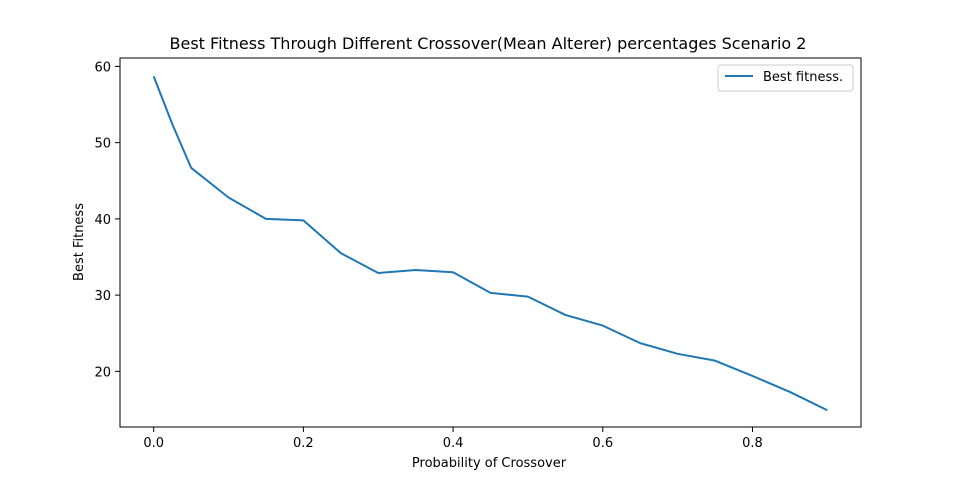  Describe the element at coordinates (489, 463) in the screenshot. I see `x-axis-label: Probability of Crossover` at that location.